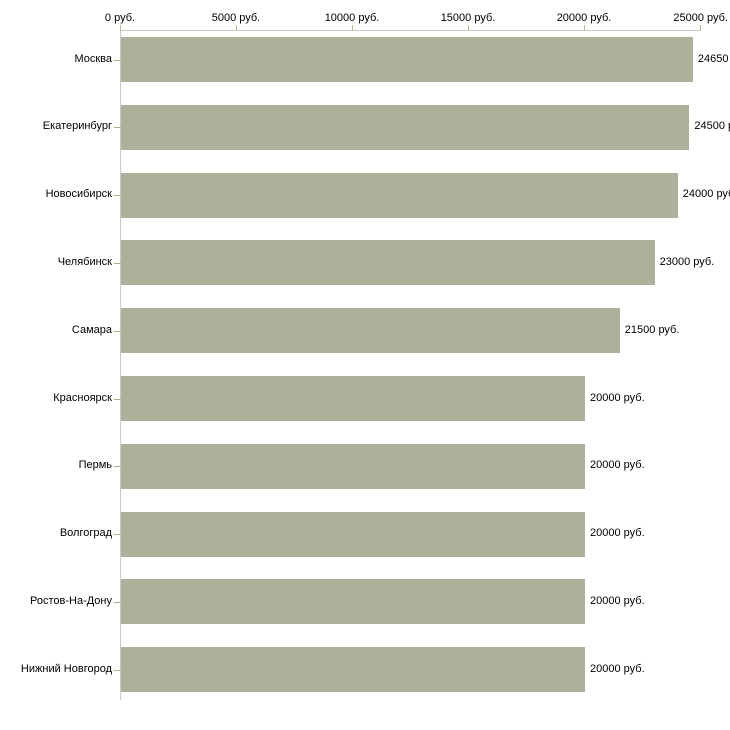 Image resolution: width=730 pixels, height=730 pixels. What do you see at coordinates (713, 58) in the screenshot?
I see `value-label: 24650 руб.` at bounding box center [713, 58].